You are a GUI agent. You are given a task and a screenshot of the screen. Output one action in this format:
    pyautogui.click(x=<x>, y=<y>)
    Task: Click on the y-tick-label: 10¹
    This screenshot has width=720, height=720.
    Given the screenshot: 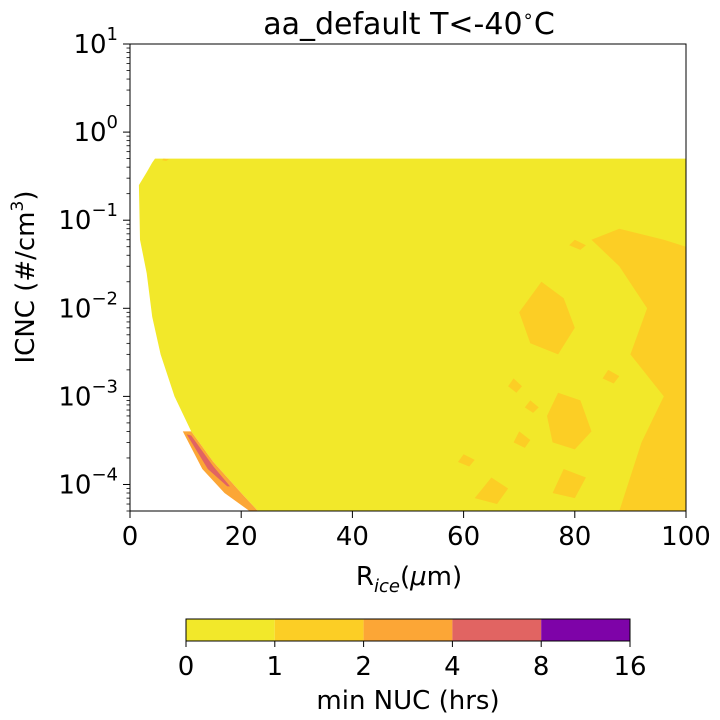 What is the action you would take?
    pyautogui.click(x=95, y=42)
    